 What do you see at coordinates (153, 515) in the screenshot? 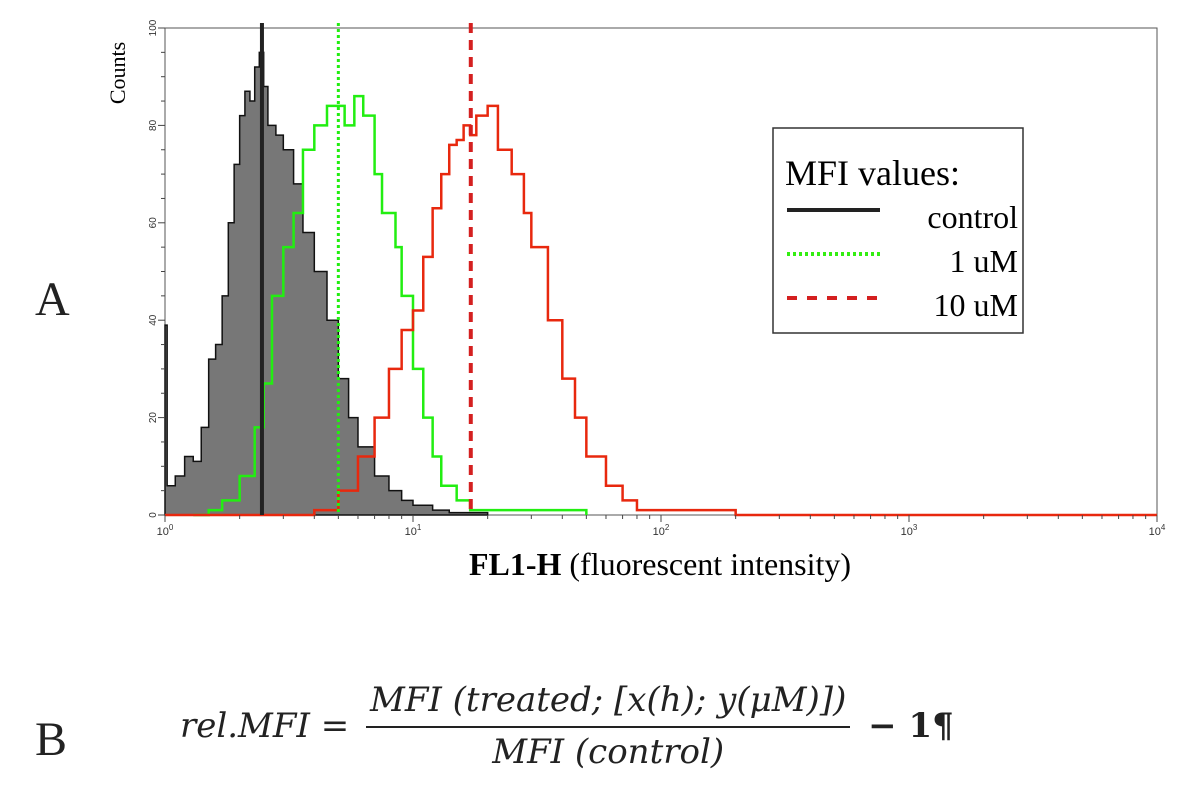
I see `y-tick-label: 0` at bounding box center [153, 515].